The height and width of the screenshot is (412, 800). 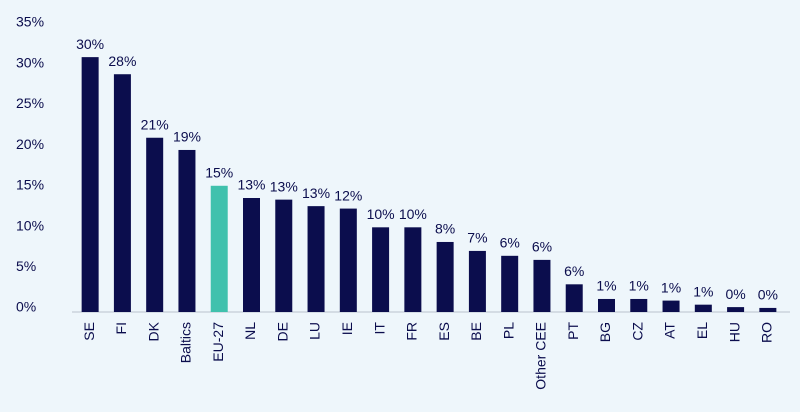 I want to click on y-tick-label: 5%, so click(x=26, y=266).